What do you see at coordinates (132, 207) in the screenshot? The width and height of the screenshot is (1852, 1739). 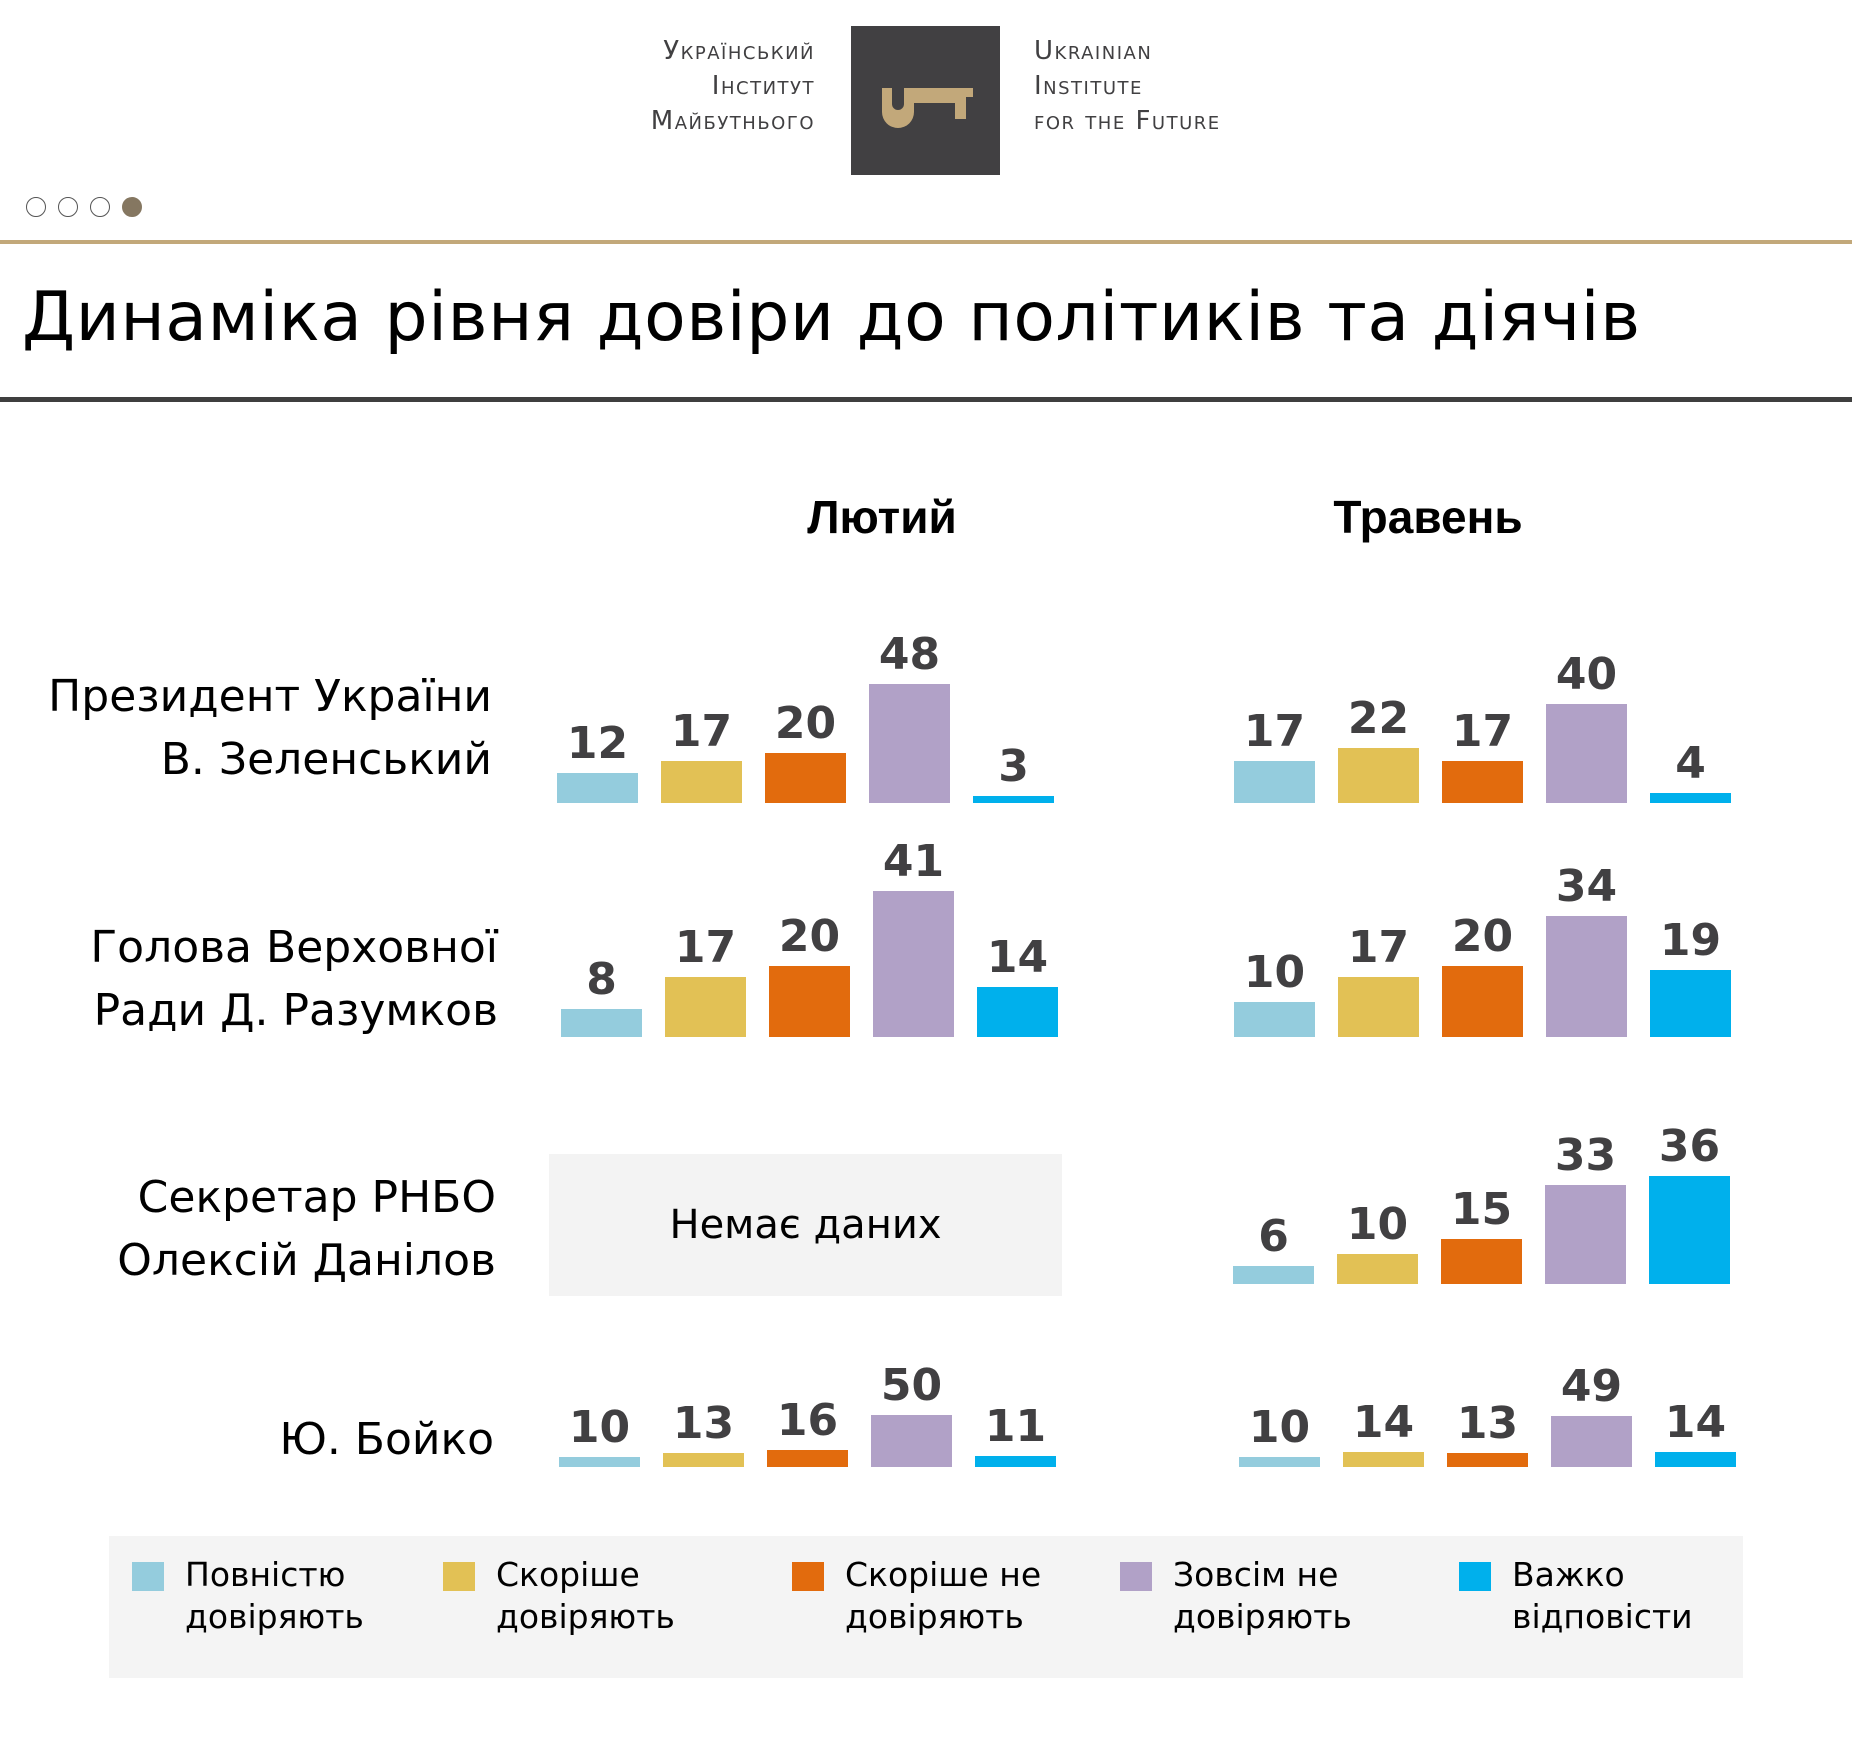 I see `slide-dot-4-active` at bounding box center [132, 207].